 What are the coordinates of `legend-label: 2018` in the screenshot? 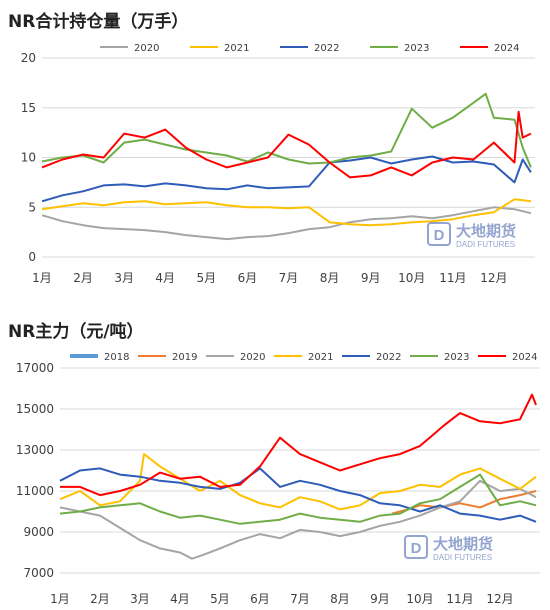 It's located at (116, 357).